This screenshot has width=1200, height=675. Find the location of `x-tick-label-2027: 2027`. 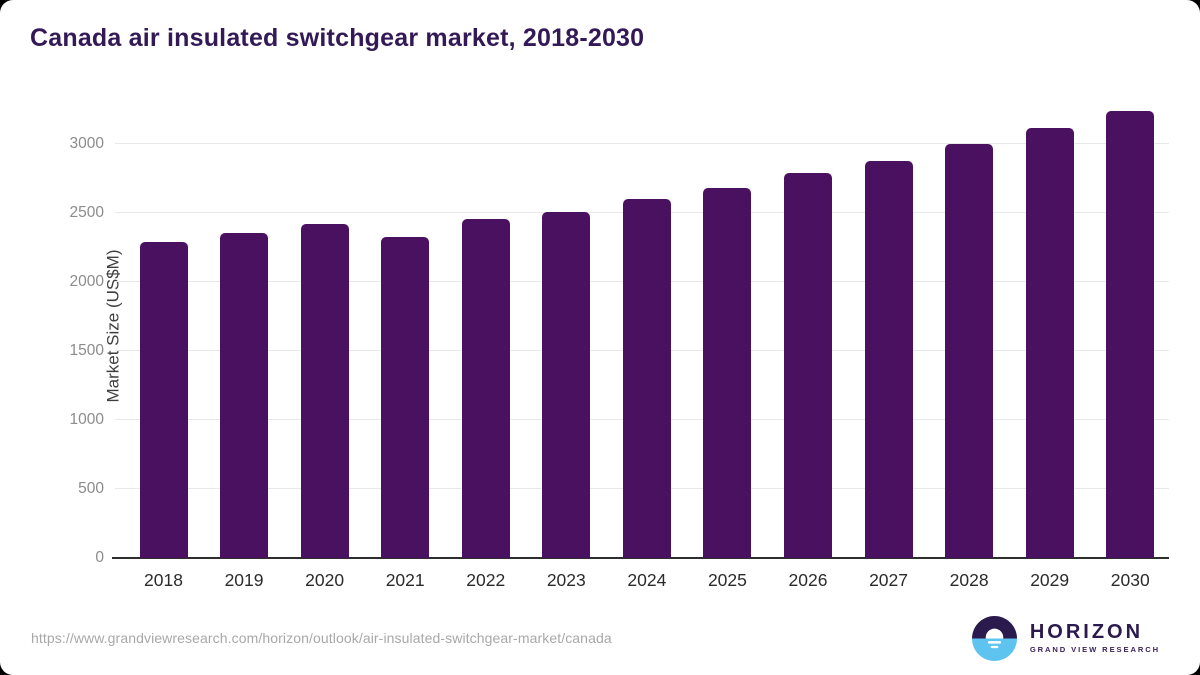

x-tick-label-2027: 2027 is located at coordinates (888, 580).